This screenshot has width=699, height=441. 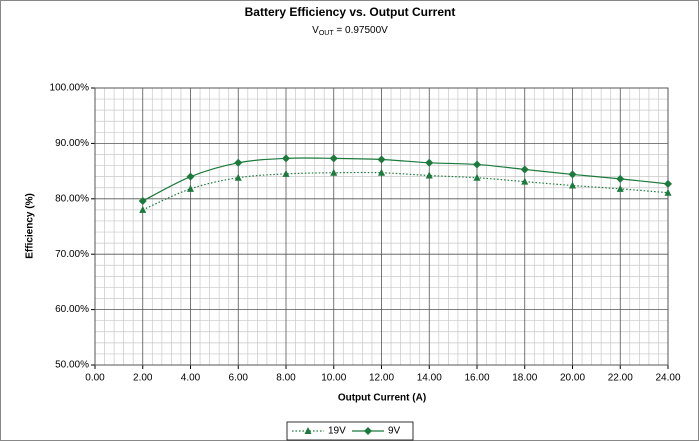 What do you see at coordinates (143, 378) in the screenshot?
I see `x-tick-label: 2.00` at bounding box center [143, 378].